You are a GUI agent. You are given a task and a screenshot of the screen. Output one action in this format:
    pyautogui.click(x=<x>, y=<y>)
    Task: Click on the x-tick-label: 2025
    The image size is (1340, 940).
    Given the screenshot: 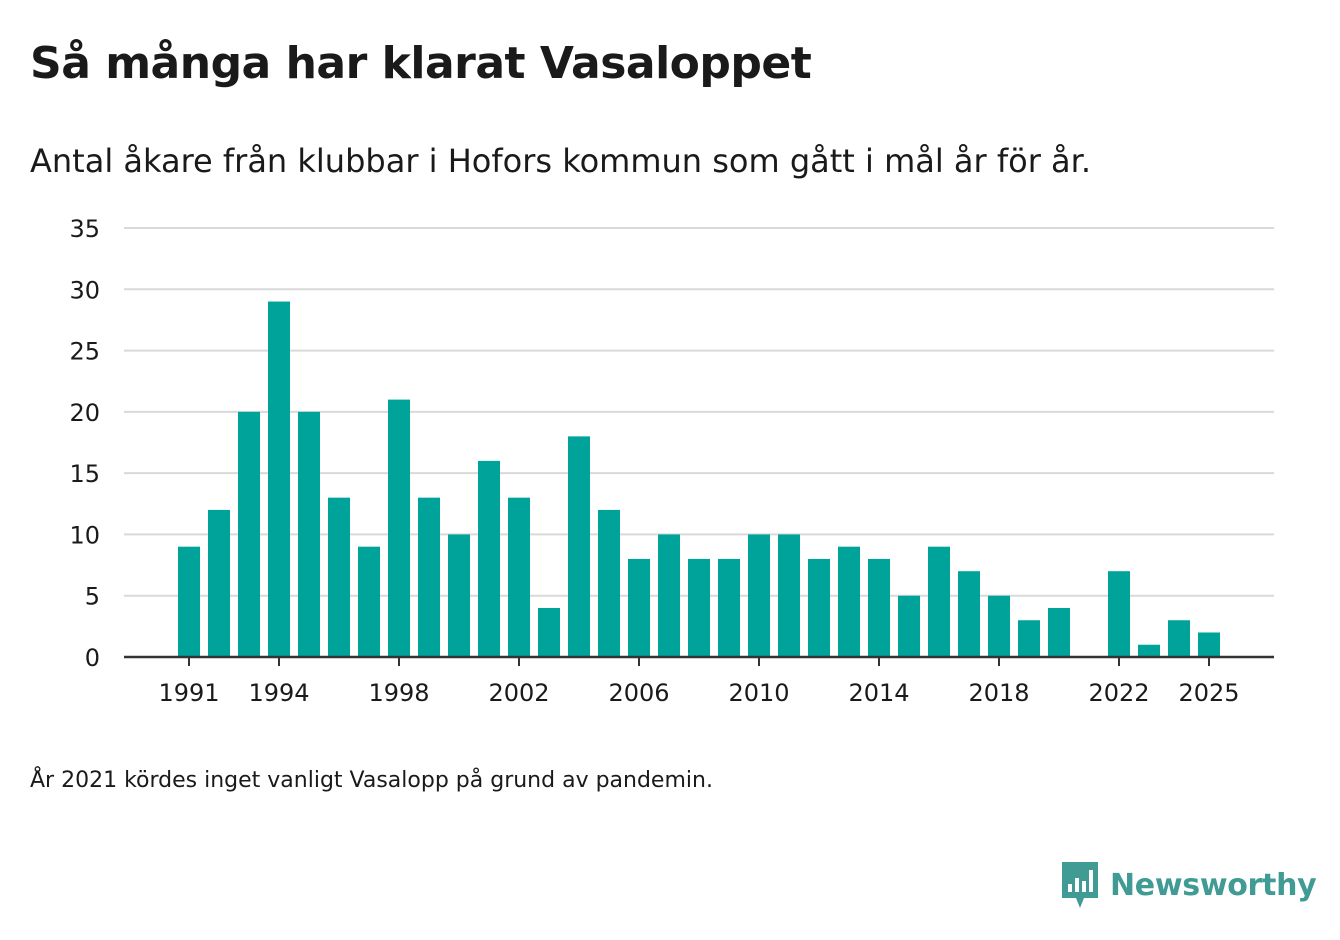 What is the action you would take?
    pyautogui.click(x=1208, y=693)
    